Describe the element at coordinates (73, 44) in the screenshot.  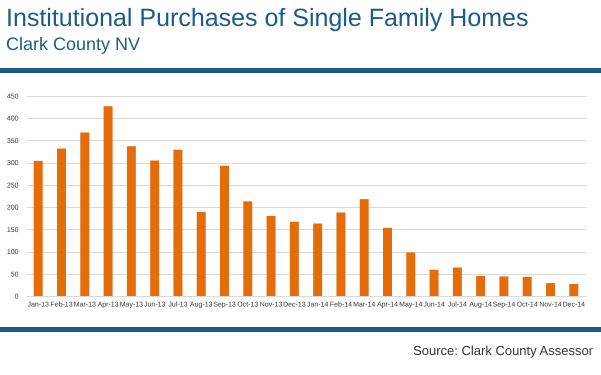
I see `chart-subtitle: Clark County NV` at that location.